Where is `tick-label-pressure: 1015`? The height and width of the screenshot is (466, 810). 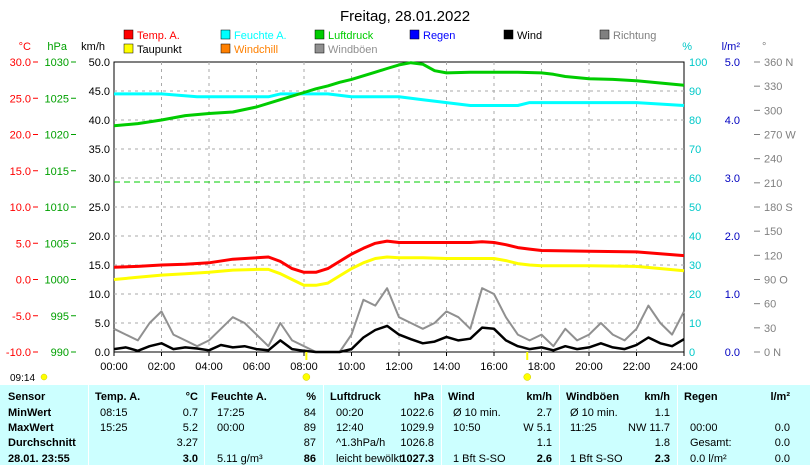 tick-label-pressure: 1015 is located at coordinates (57, 172).